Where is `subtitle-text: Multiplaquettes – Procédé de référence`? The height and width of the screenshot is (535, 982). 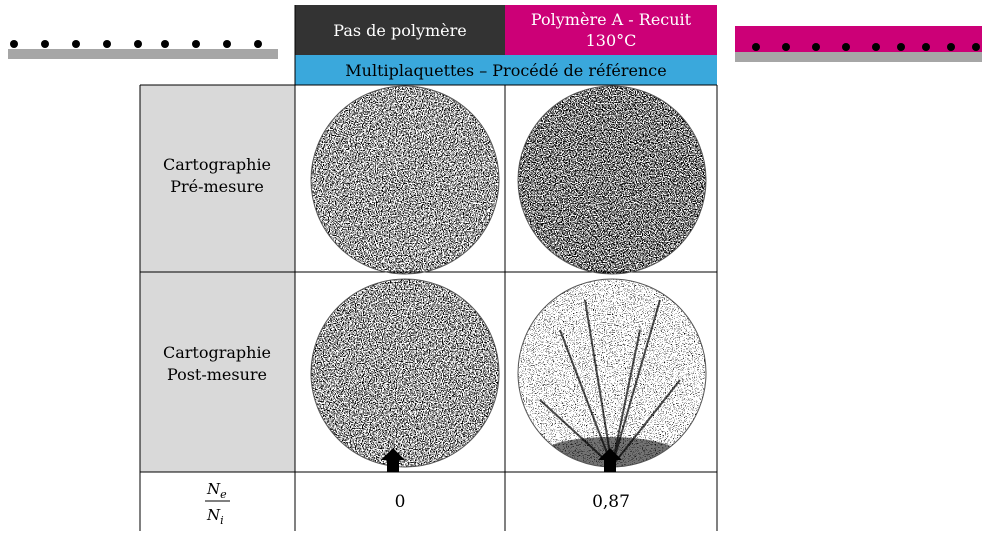
subtitle-text: Multiplaquettes – Procédé de référence is located at coordinates (505, 70).